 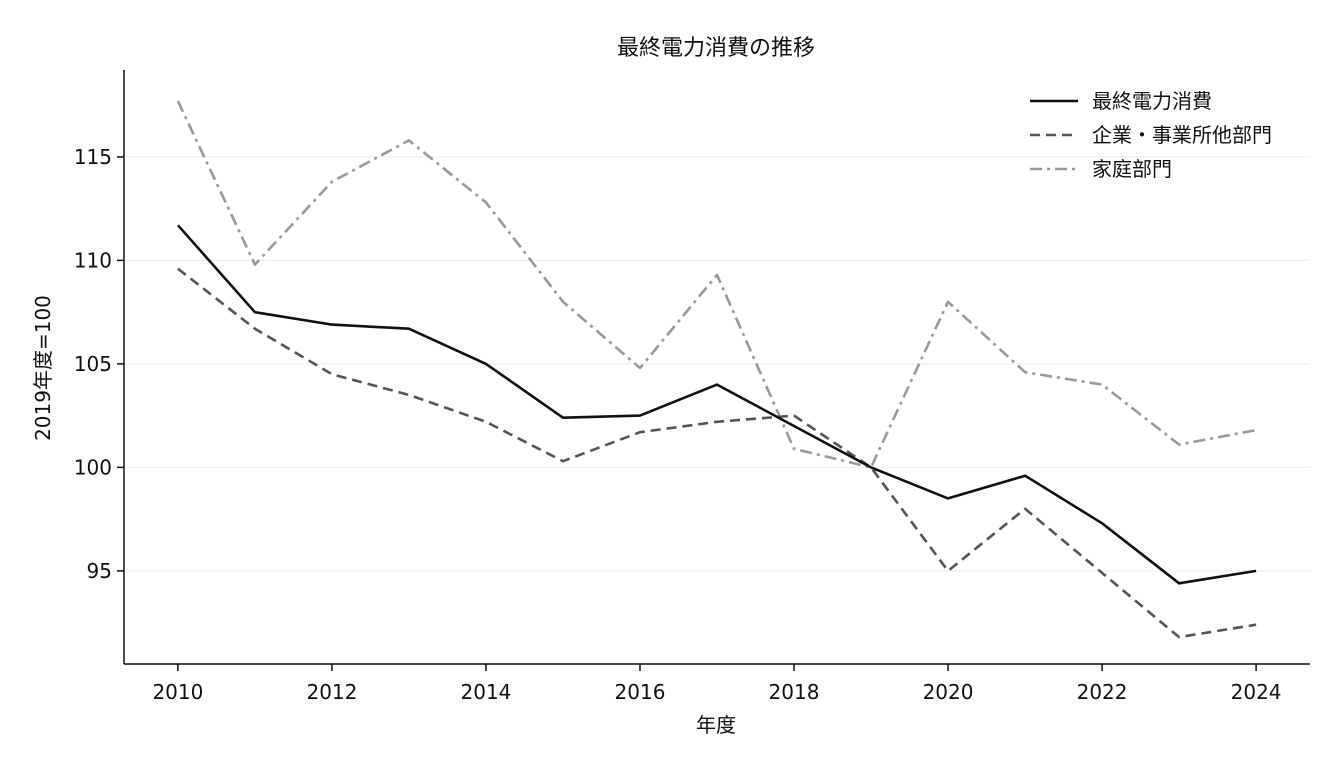 I want to click on y-tick-label-105: 105, so click(x=93, y=364).